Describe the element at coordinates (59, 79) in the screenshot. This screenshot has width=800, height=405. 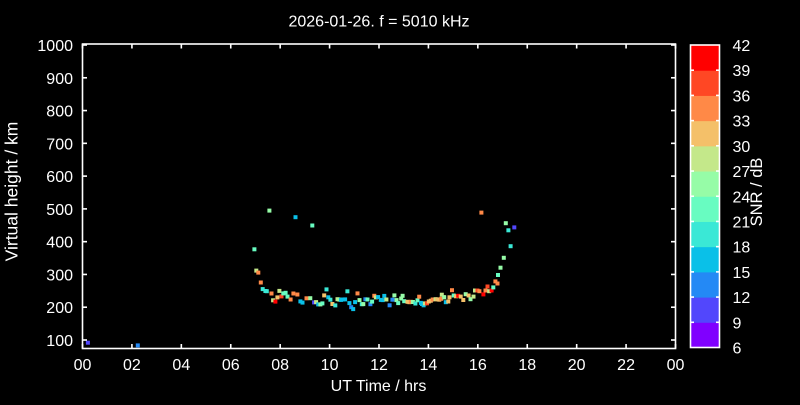
I see `svg-text: 900` at that location.